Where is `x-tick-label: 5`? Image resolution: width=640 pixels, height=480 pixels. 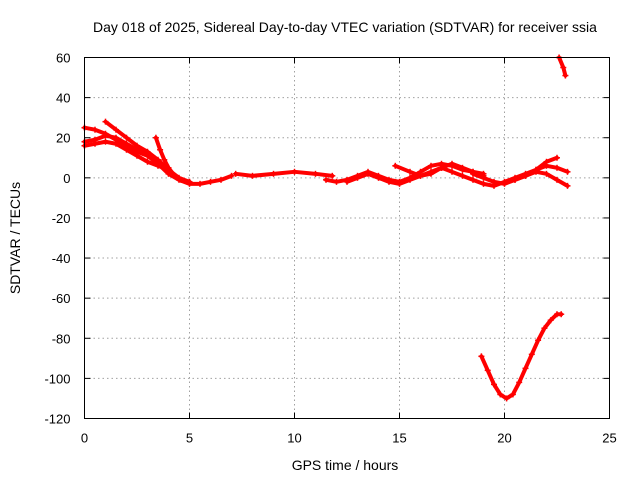
x-tick-label: 5 is located at coordinates (189, 438).